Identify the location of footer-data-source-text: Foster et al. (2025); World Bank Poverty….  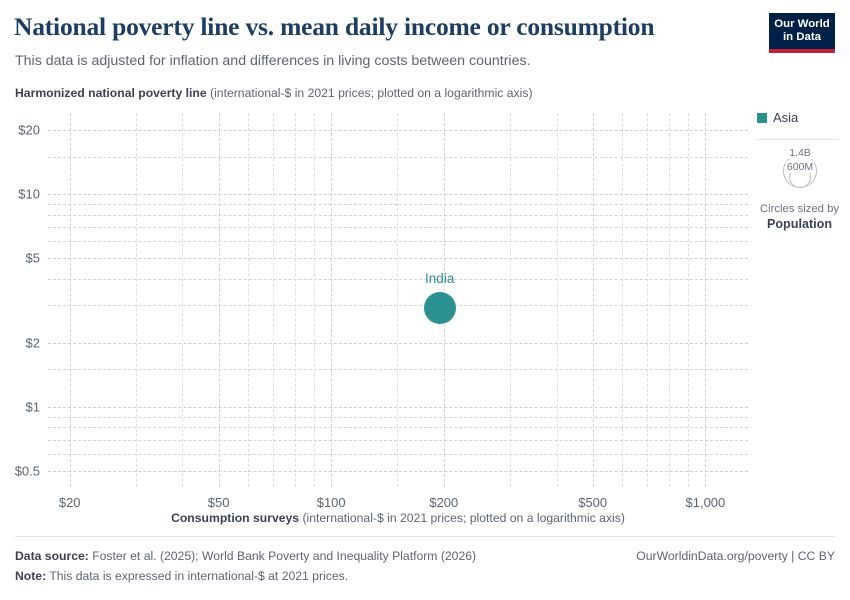
(282, 556).